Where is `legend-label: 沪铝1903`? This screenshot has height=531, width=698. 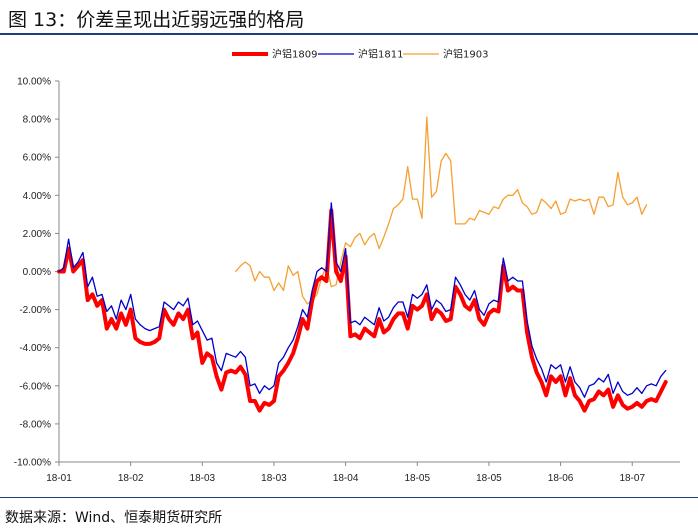 legend-label: 沪铝1903 is located at coordinates (465, 54).